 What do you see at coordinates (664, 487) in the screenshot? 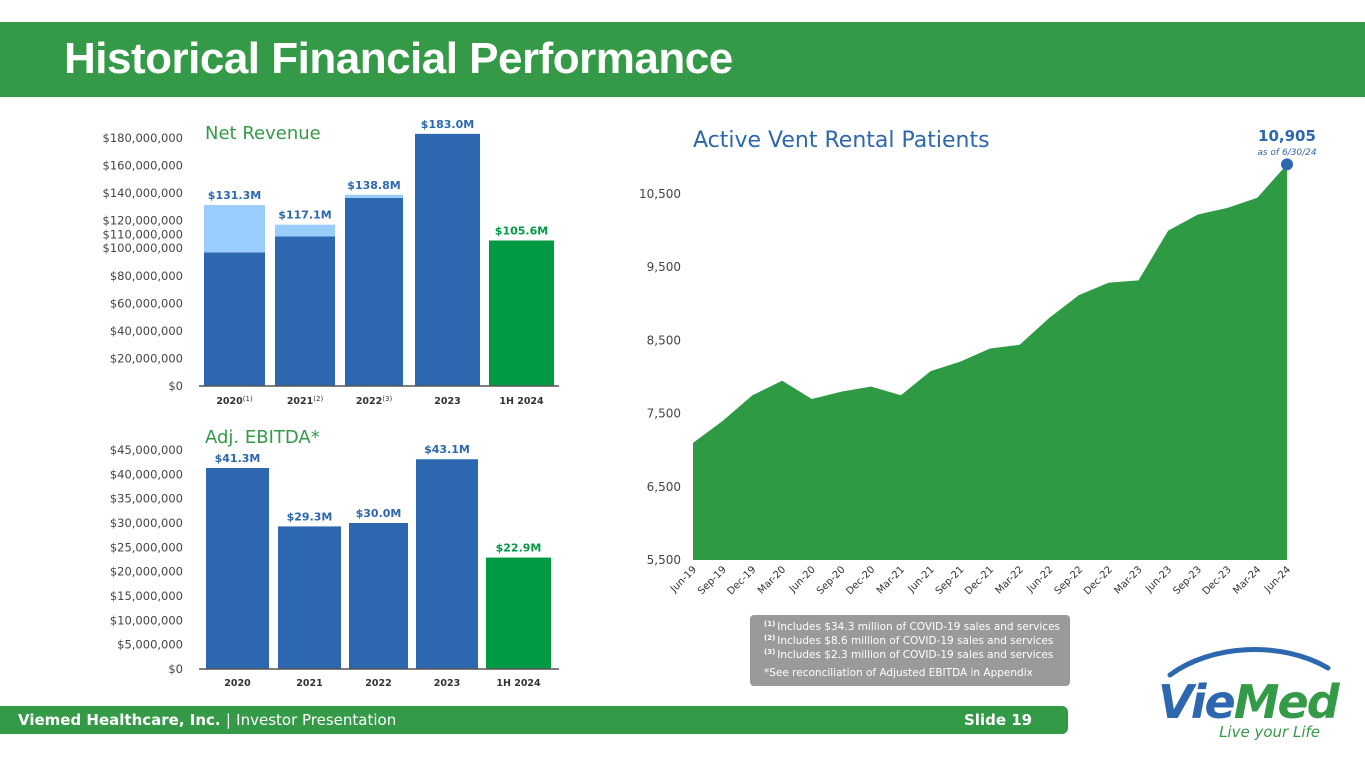
I see `active-vent-ytick: 6,500` at bounding box center [664, 487].